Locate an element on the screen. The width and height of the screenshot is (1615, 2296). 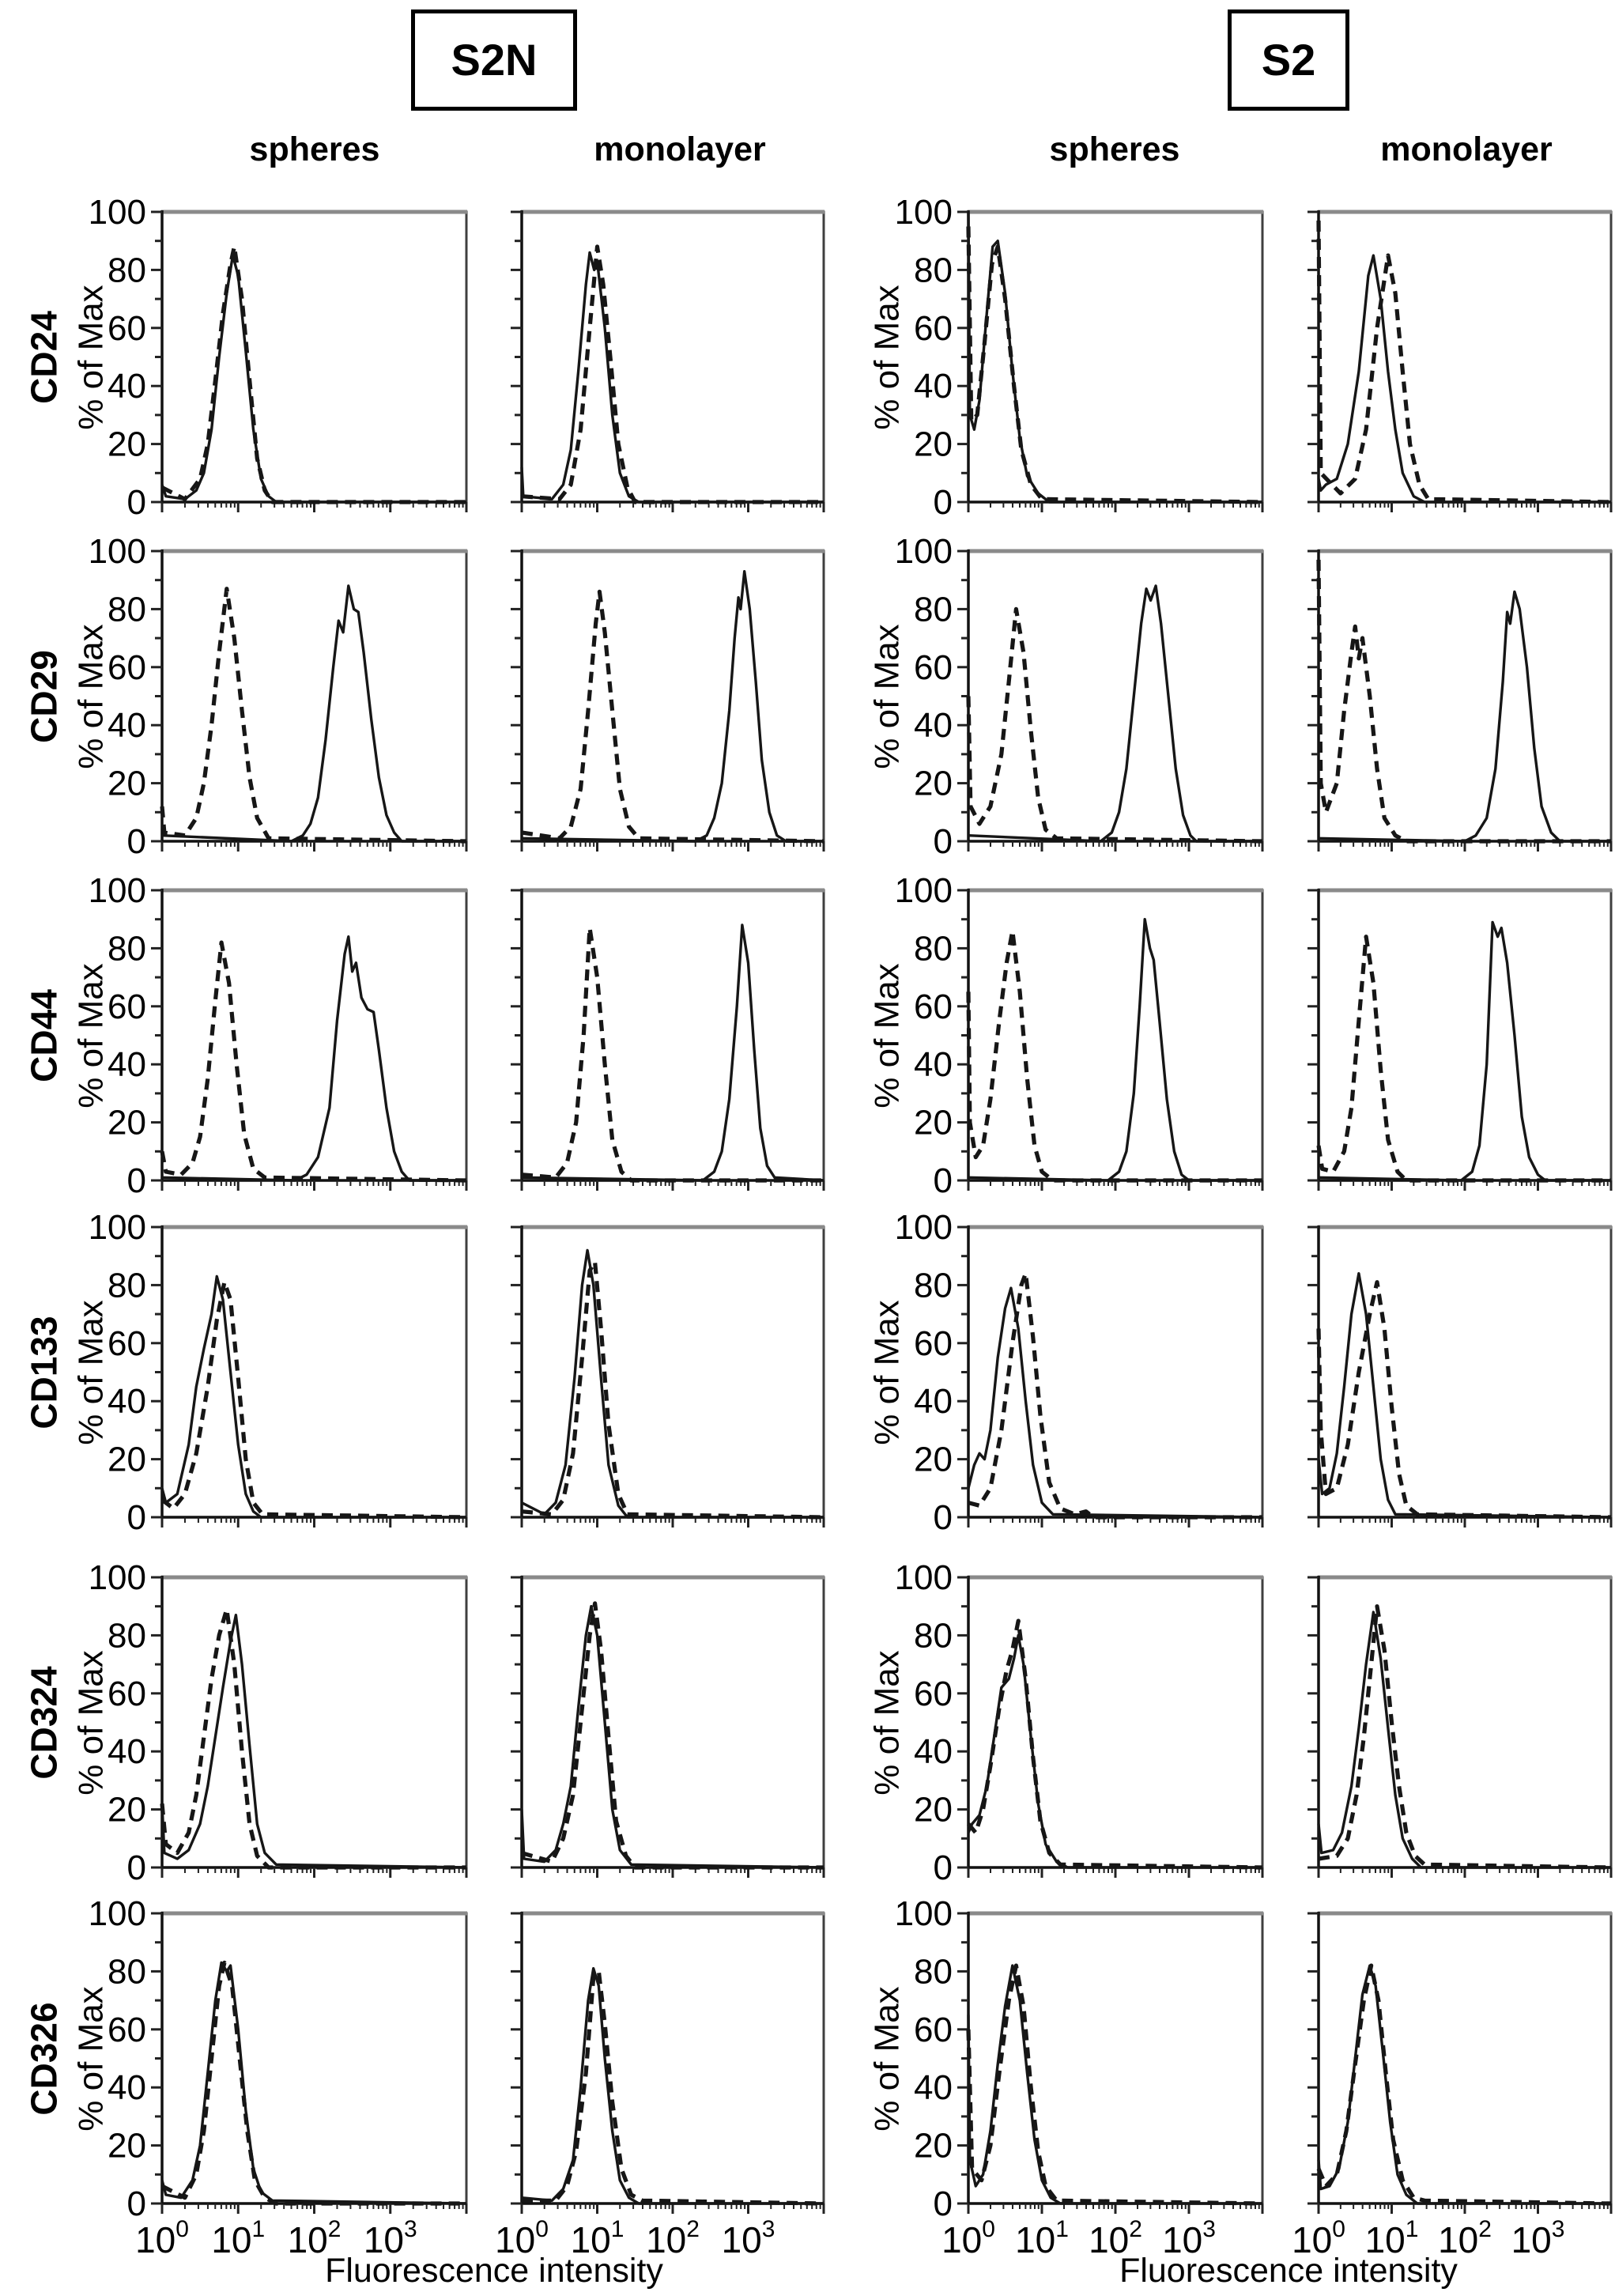
histogram-panel-cd24-s2-monolayer is located at coordinates (1460, 361).